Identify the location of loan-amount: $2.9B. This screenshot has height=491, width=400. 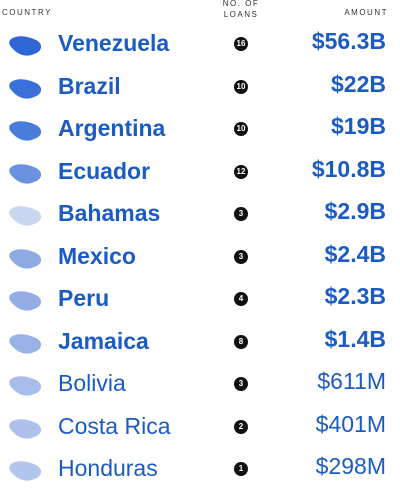
(355, 211).